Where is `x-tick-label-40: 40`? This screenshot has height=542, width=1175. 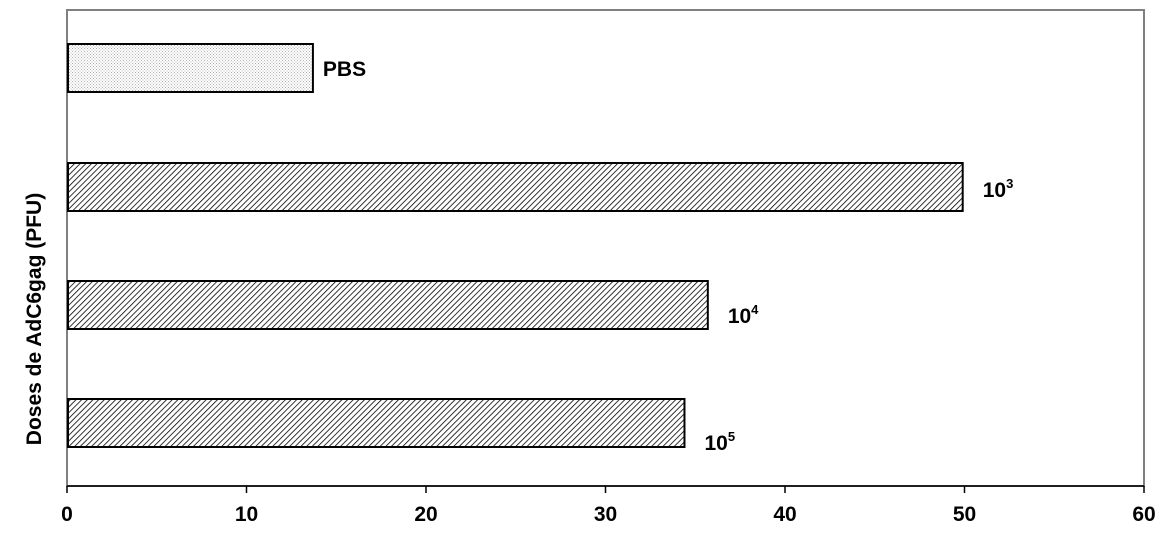
x-tick-label-40: 40 is located at coordinates (784, 514).